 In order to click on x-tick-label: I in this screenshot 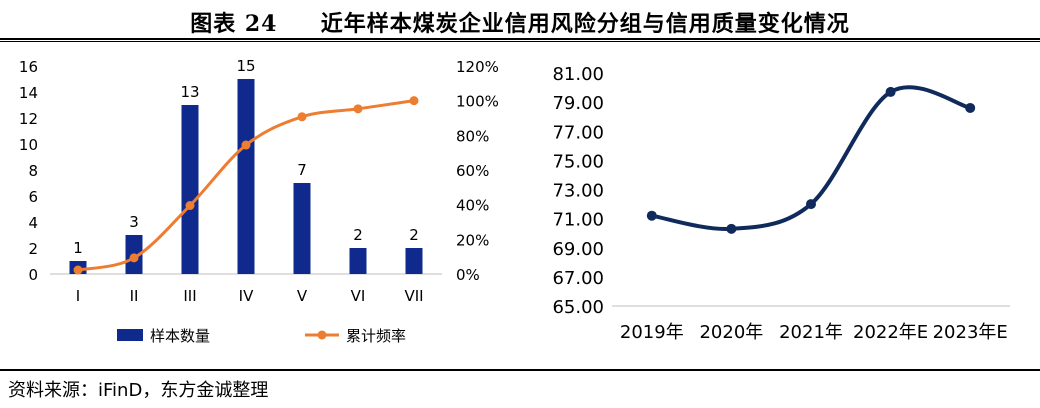, I will do `click(78, 296)`.